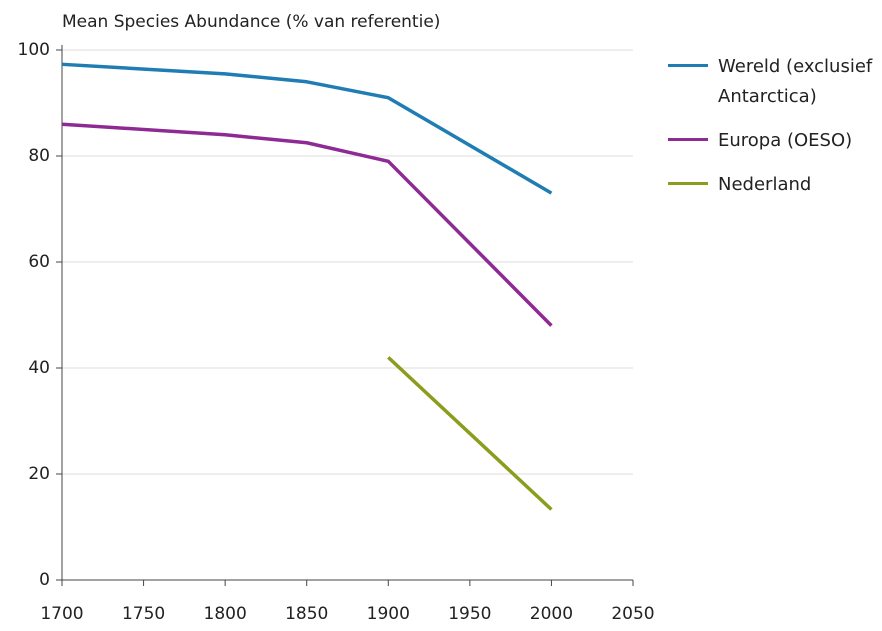 Image resolution: width=882 pixels, height=631 pixels. I want to click on y-tick-label: 80, so click(39, 156).